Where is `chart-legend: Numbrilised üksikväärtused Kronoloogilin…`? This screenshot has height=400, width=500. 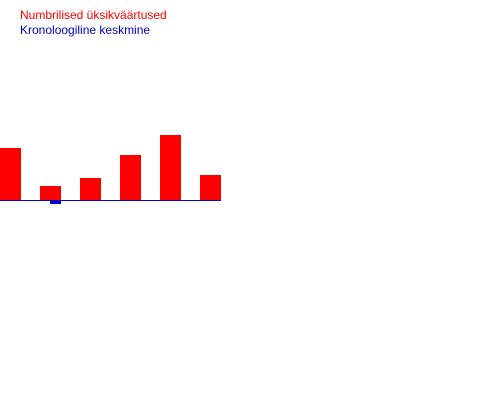 chart-legend: Numbrilised üksikväärtused Kronoloogilin… is located at coordinates (93, 23).